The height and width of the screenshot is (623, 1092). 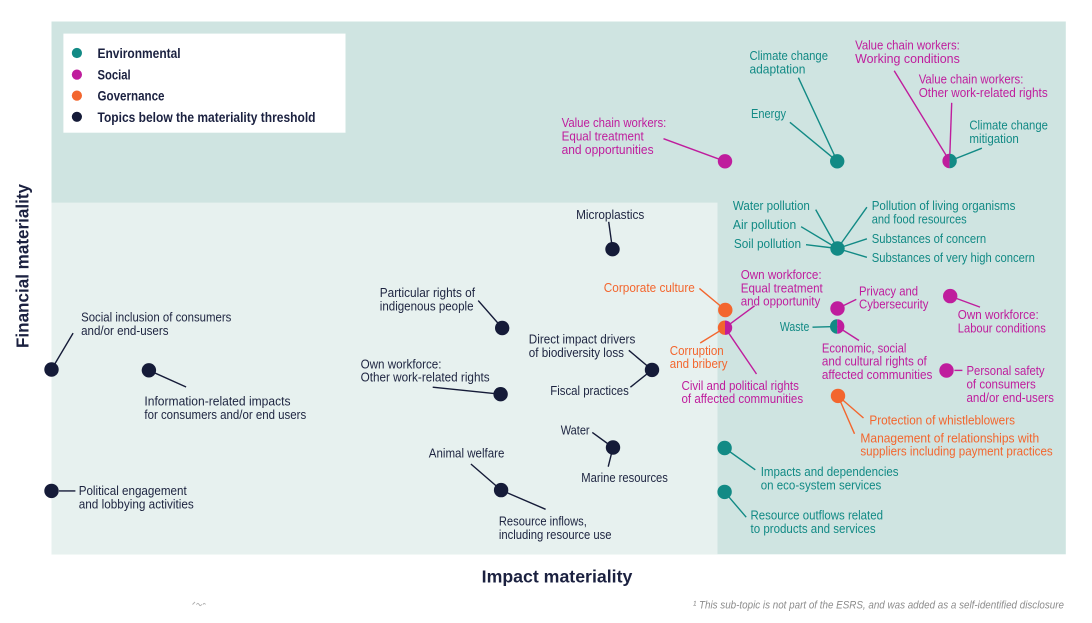 I want to click on svg-text: and food resources, so click(x=919, y=220).